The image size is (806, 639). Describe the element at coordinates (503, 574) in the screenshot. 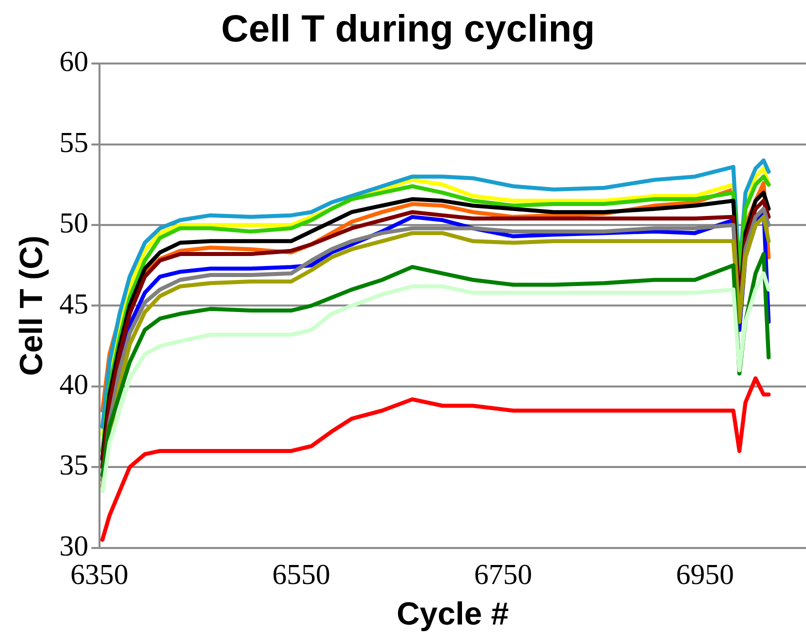

I see `x-tick-label: 6750` at that location.